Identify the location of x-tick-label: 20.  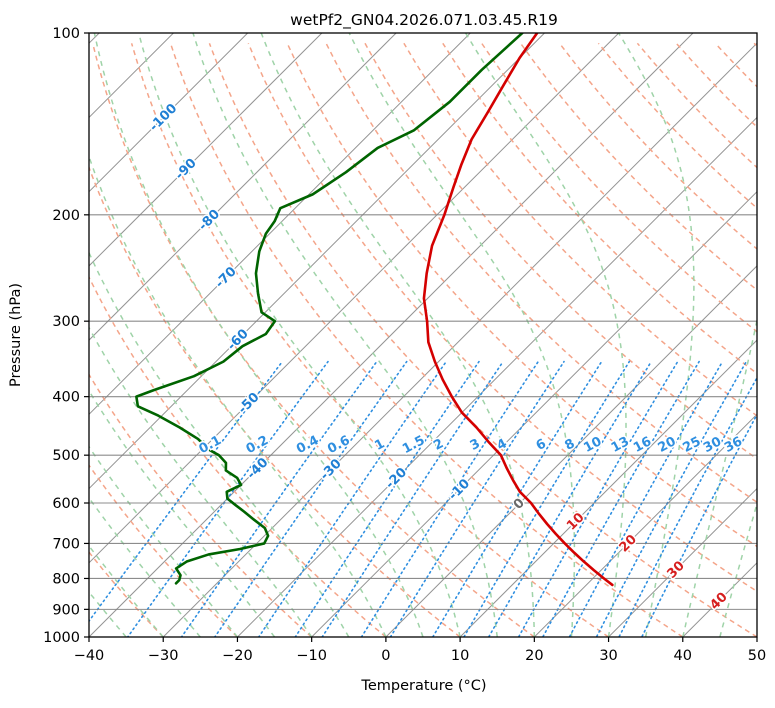
(534, 656).